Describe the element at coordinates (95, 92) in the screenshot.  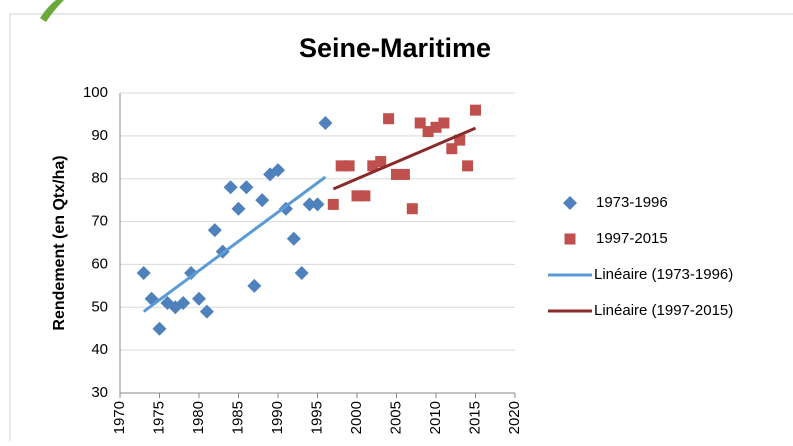
I see `y-tick-label: 100` at that location.